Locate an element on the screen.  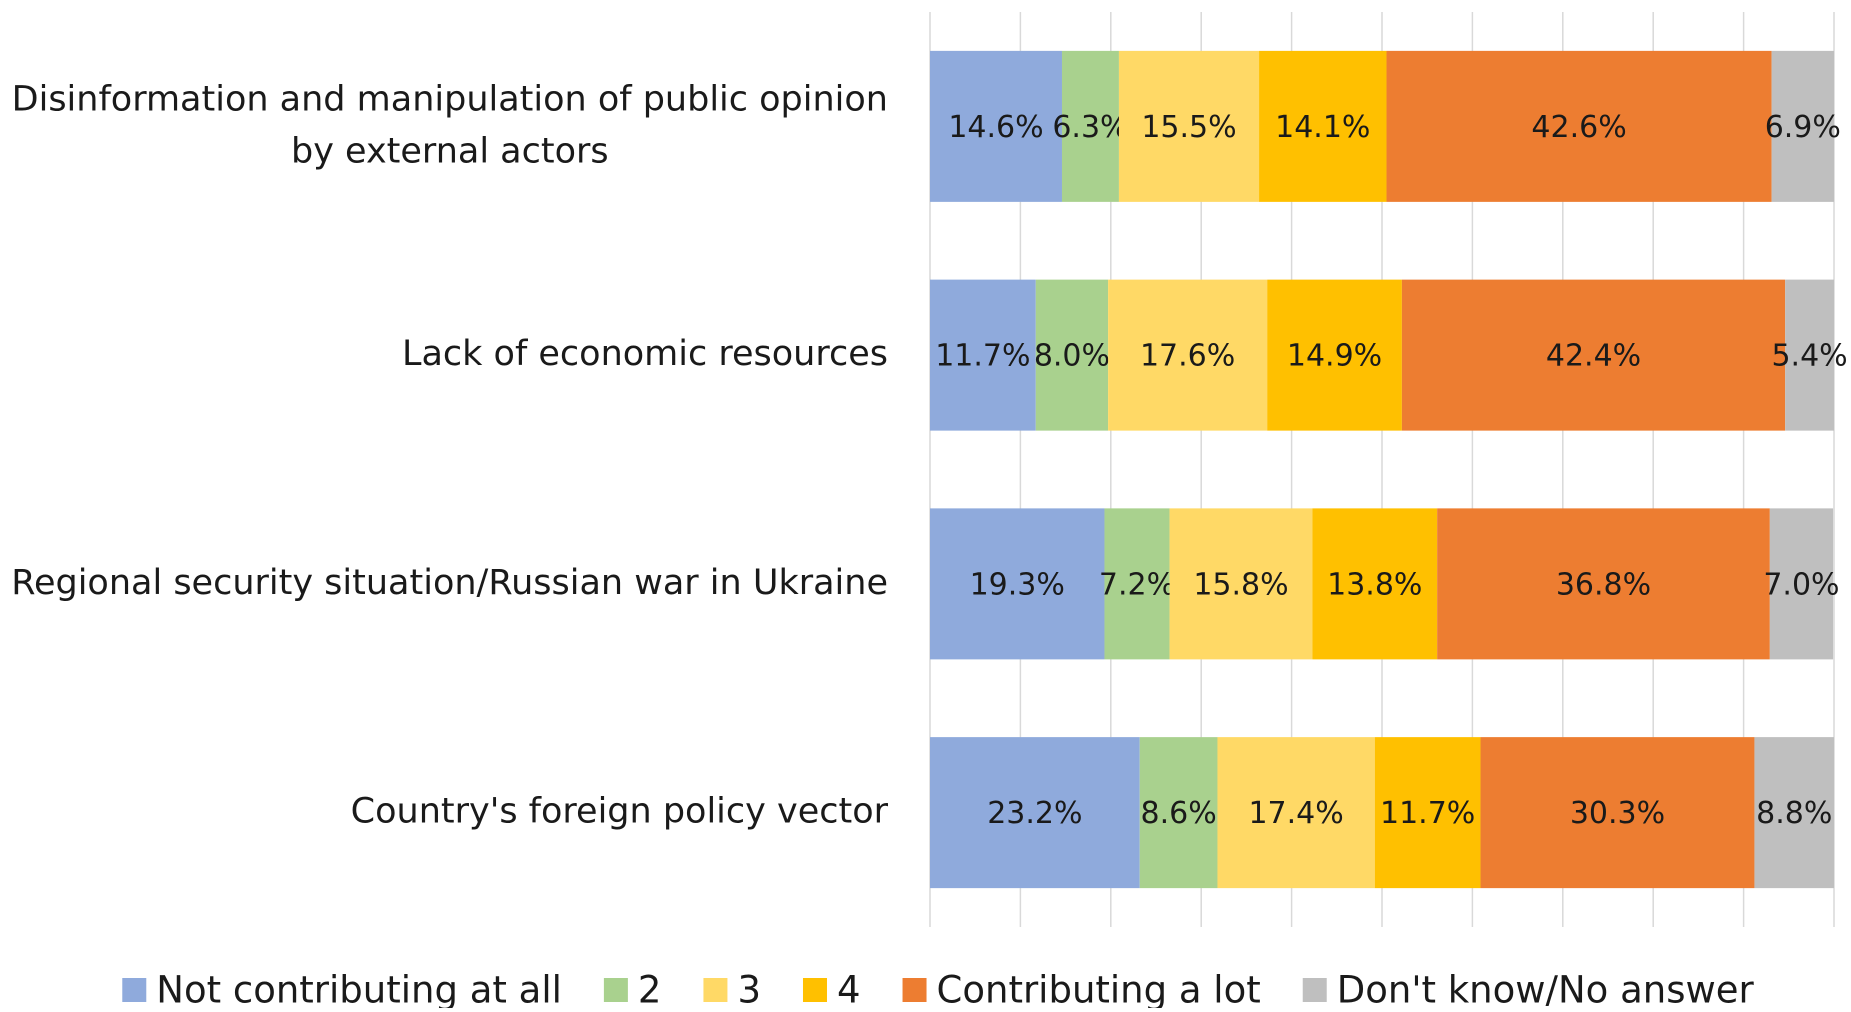
data-label: 14.9% is located at coordinates (1334, 356).